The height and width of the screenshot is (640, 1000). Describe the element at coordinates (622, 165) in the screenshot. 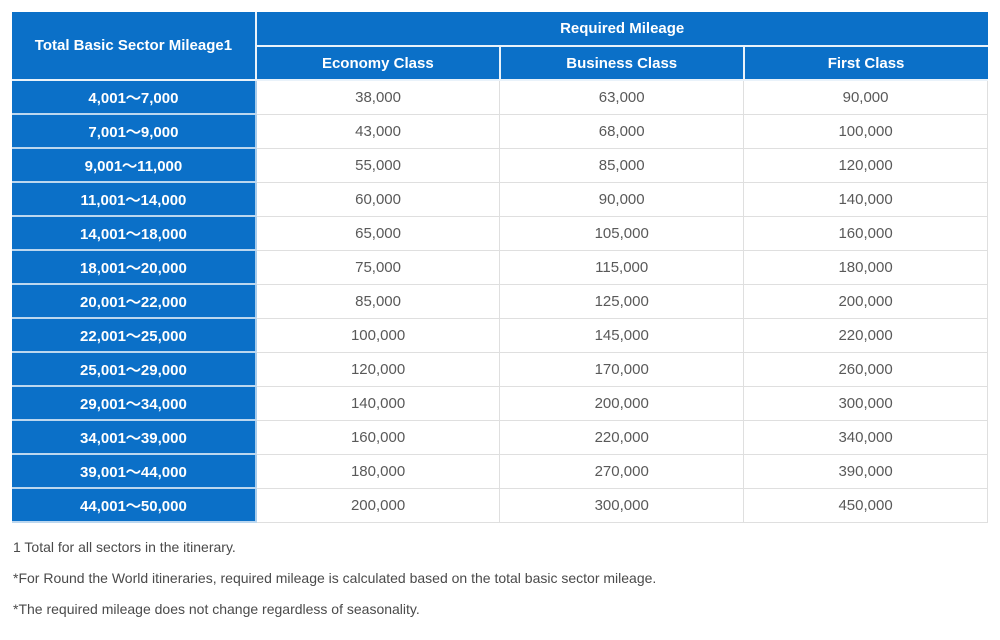

I see `business-mileage-cell: 85,000` at that location.